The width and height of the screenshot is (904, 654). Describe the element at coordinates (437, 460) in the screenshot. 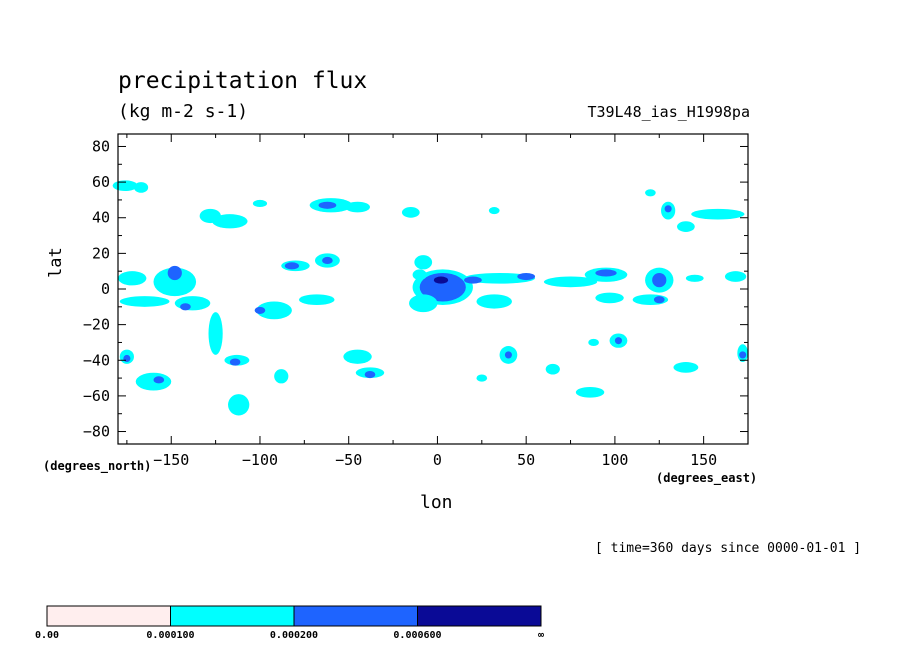

I see `x-tick-label: 0` at that location.